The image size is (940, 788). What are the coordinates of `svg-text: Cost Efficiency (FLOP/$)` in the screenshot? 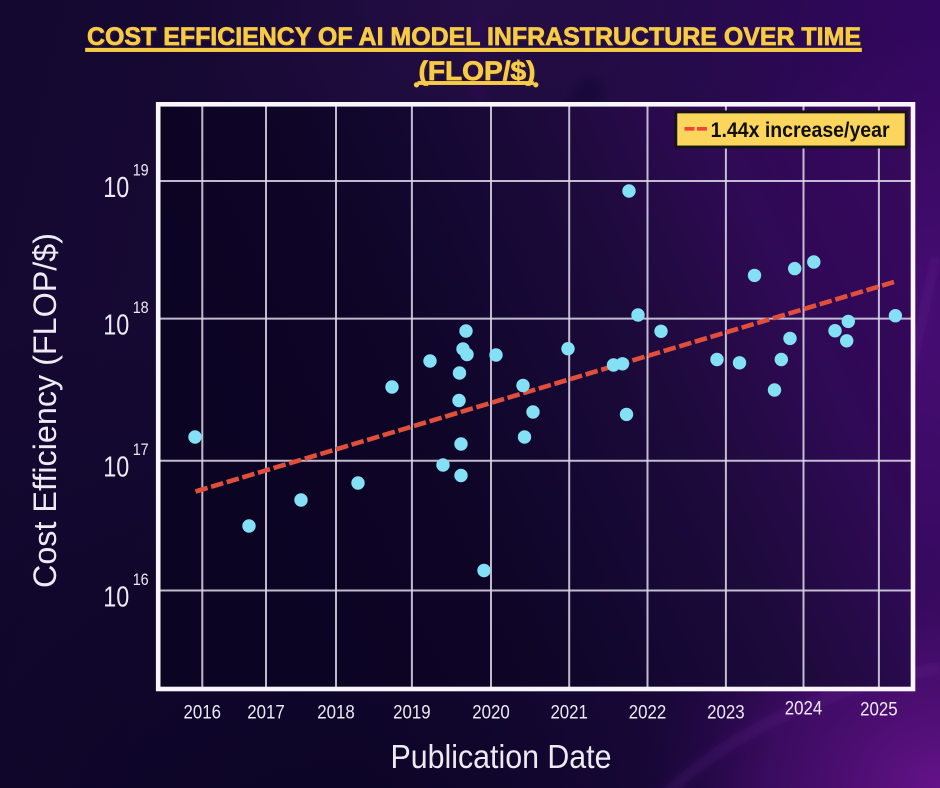 It's located at (45, 410).